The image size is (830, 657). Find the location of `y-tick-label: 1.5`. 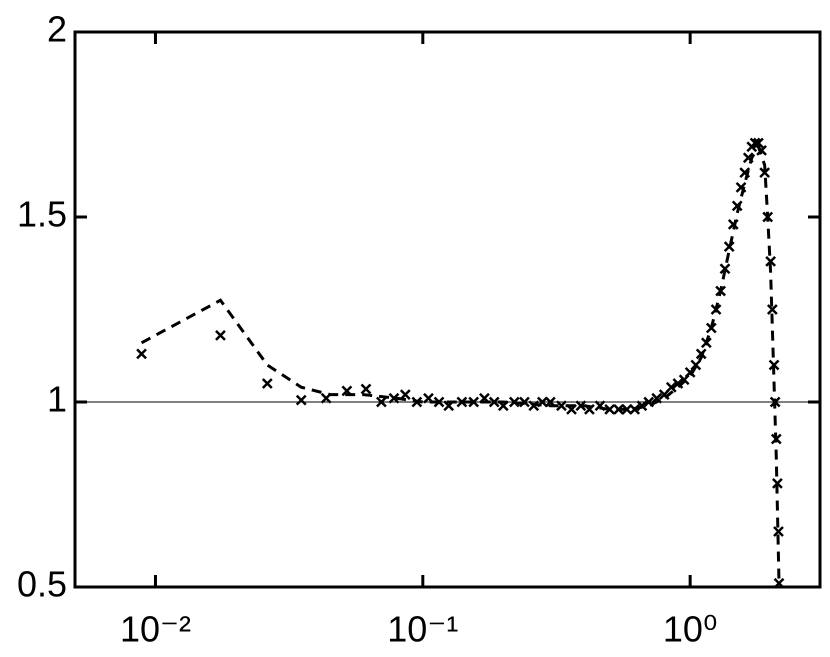

y-tick-label: 1.5 is located at coordinates (42, 214).